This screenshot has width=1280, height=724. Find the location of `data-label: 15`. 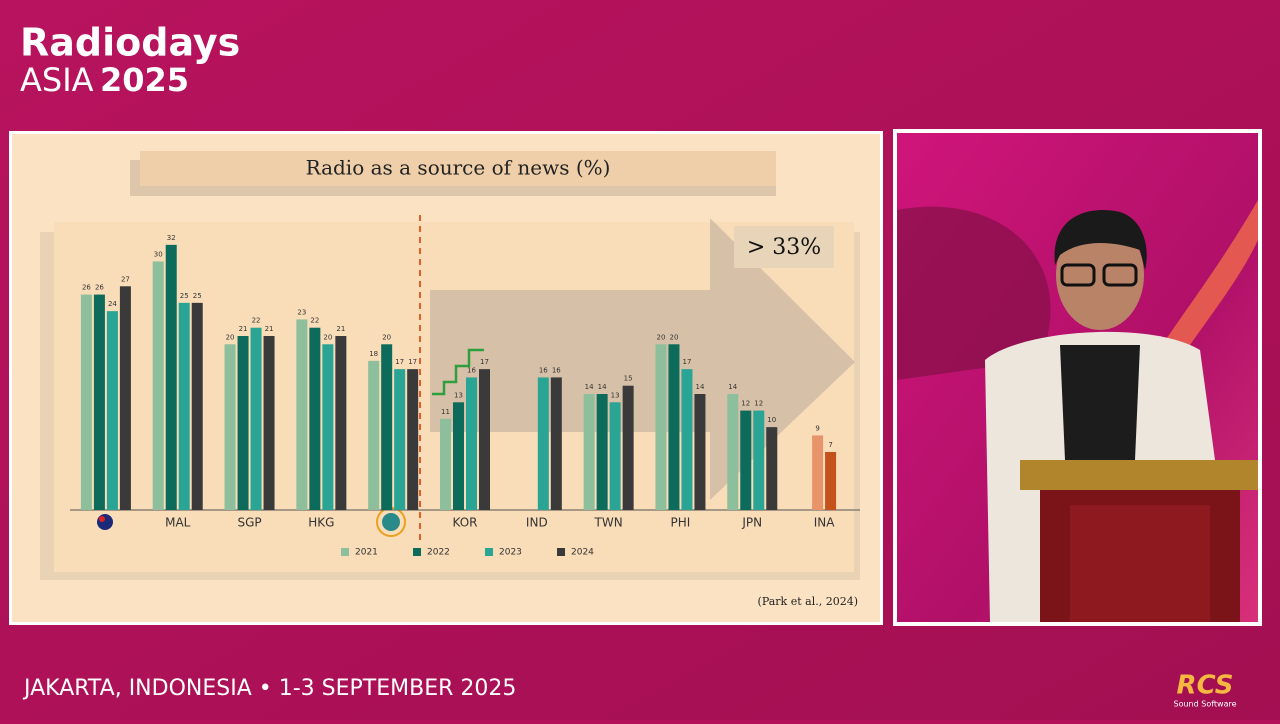

data-label: 15 is located at coordinates (628, 379).